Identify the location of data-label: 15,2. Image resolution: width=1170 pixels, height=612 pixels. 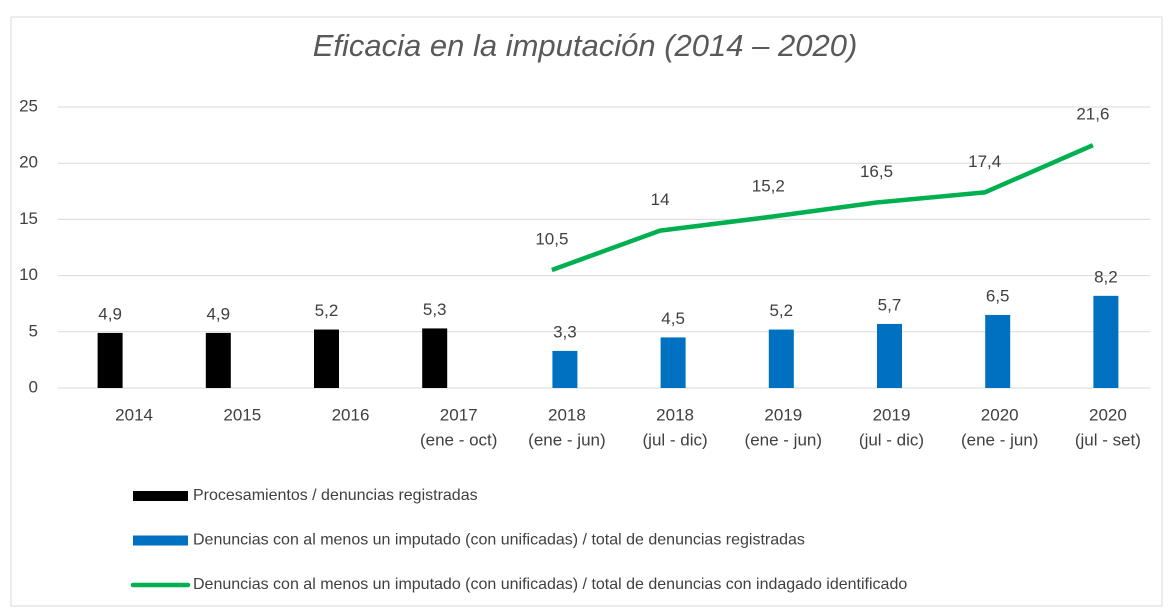
(768, 186).